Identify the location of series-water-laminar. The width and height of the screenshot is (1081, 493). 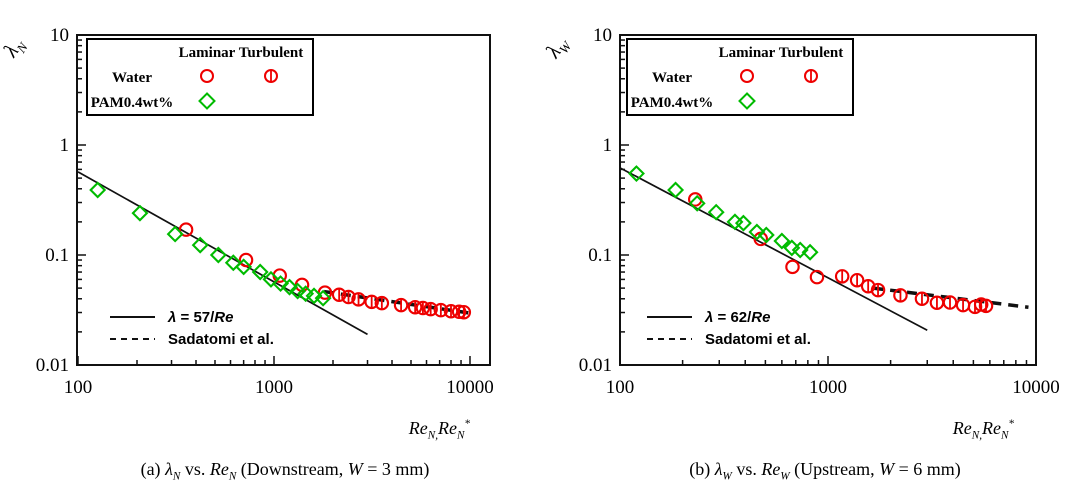
(255, 261).